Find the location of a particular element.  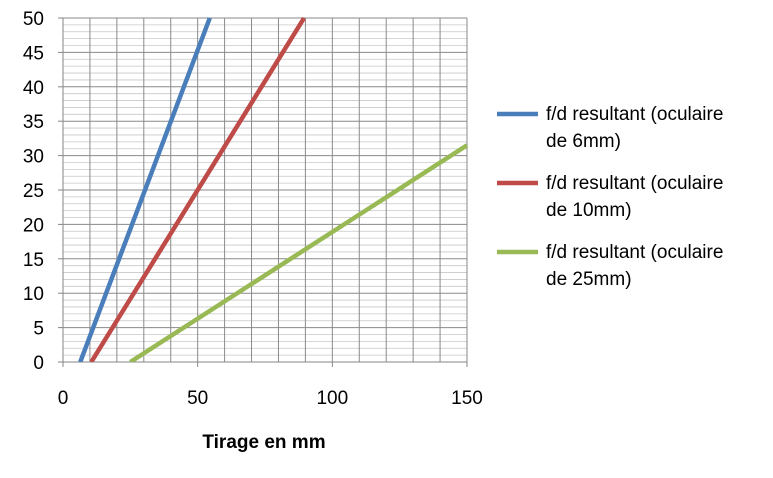

y-tick-label: 35 is located at coordinates (33, 122).